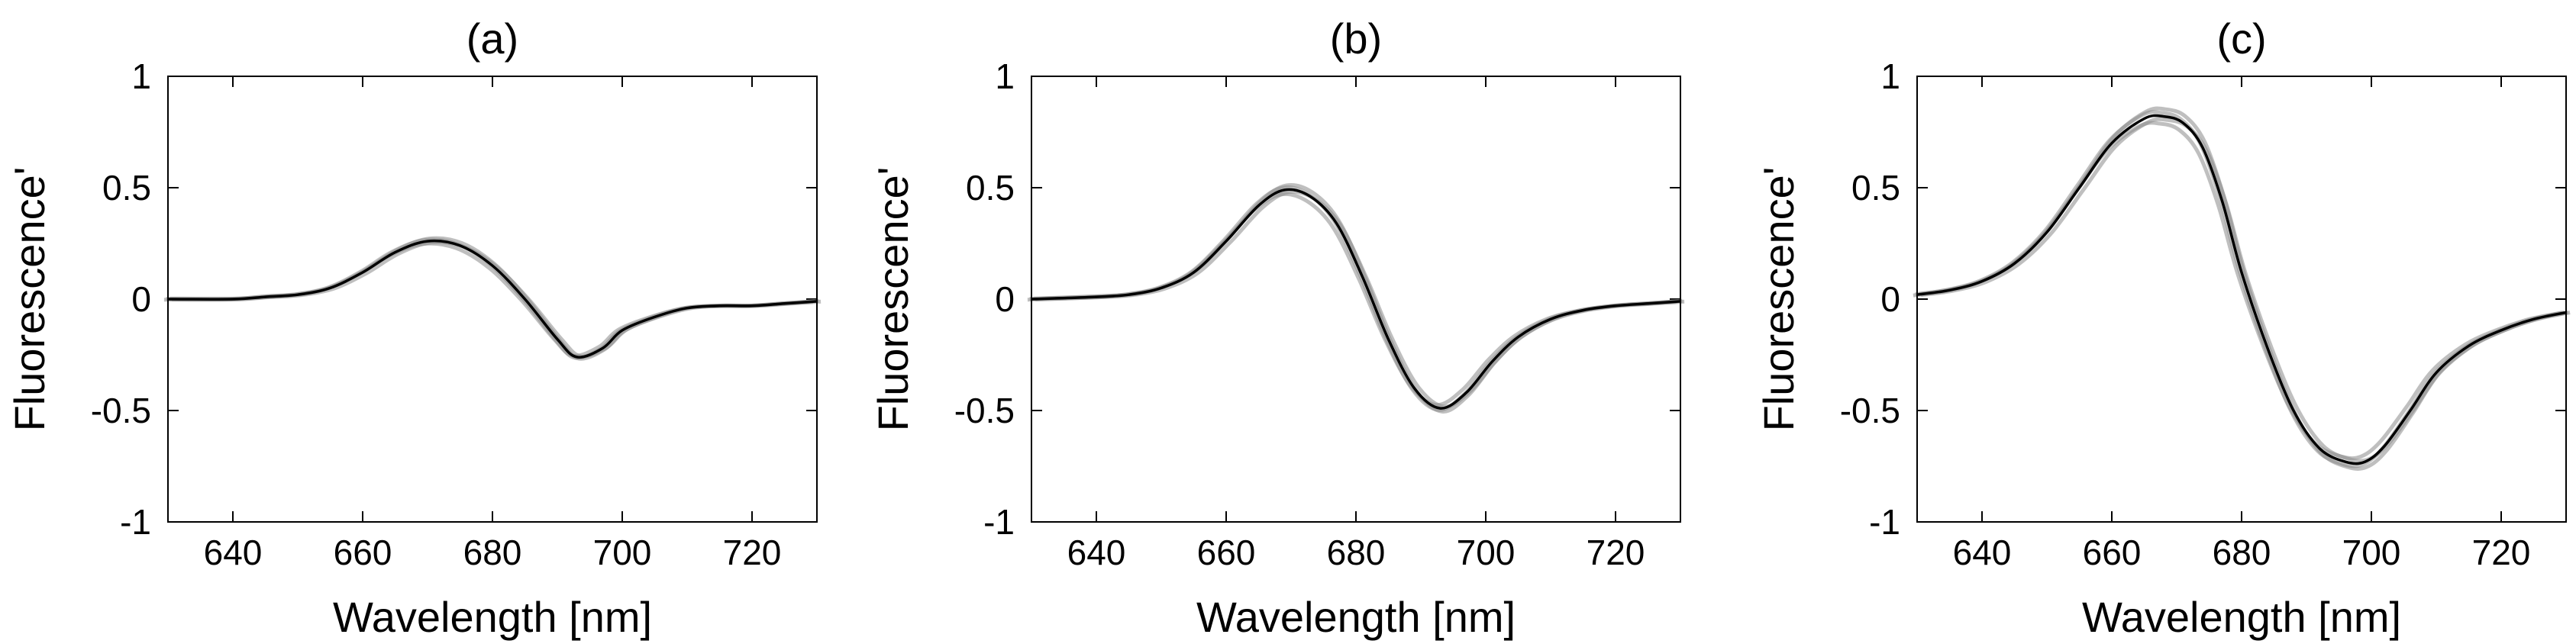 The height and width of the screenshot is (644, 2576). What do you see at coordinates (1356, 38) in the screenshot?
I see `panel-title: (b)` at bounding box center [1356, 38].